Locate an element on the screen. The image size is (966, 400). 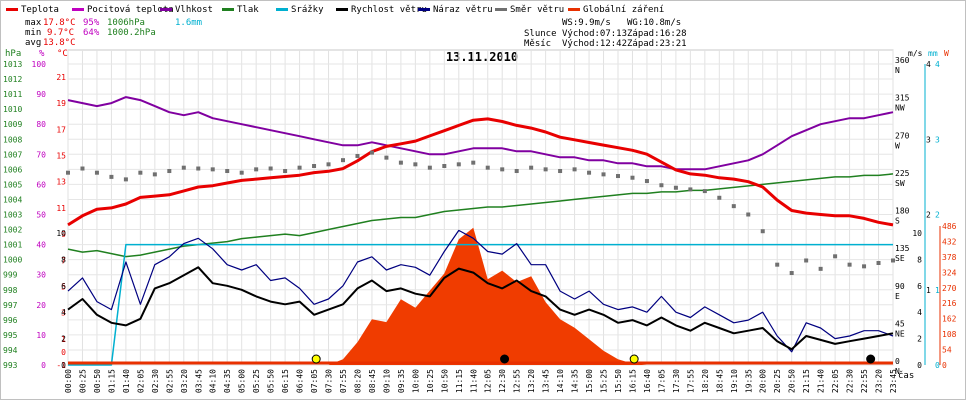
x-tick-label: 09:10 is located at coordinates (386, 381).